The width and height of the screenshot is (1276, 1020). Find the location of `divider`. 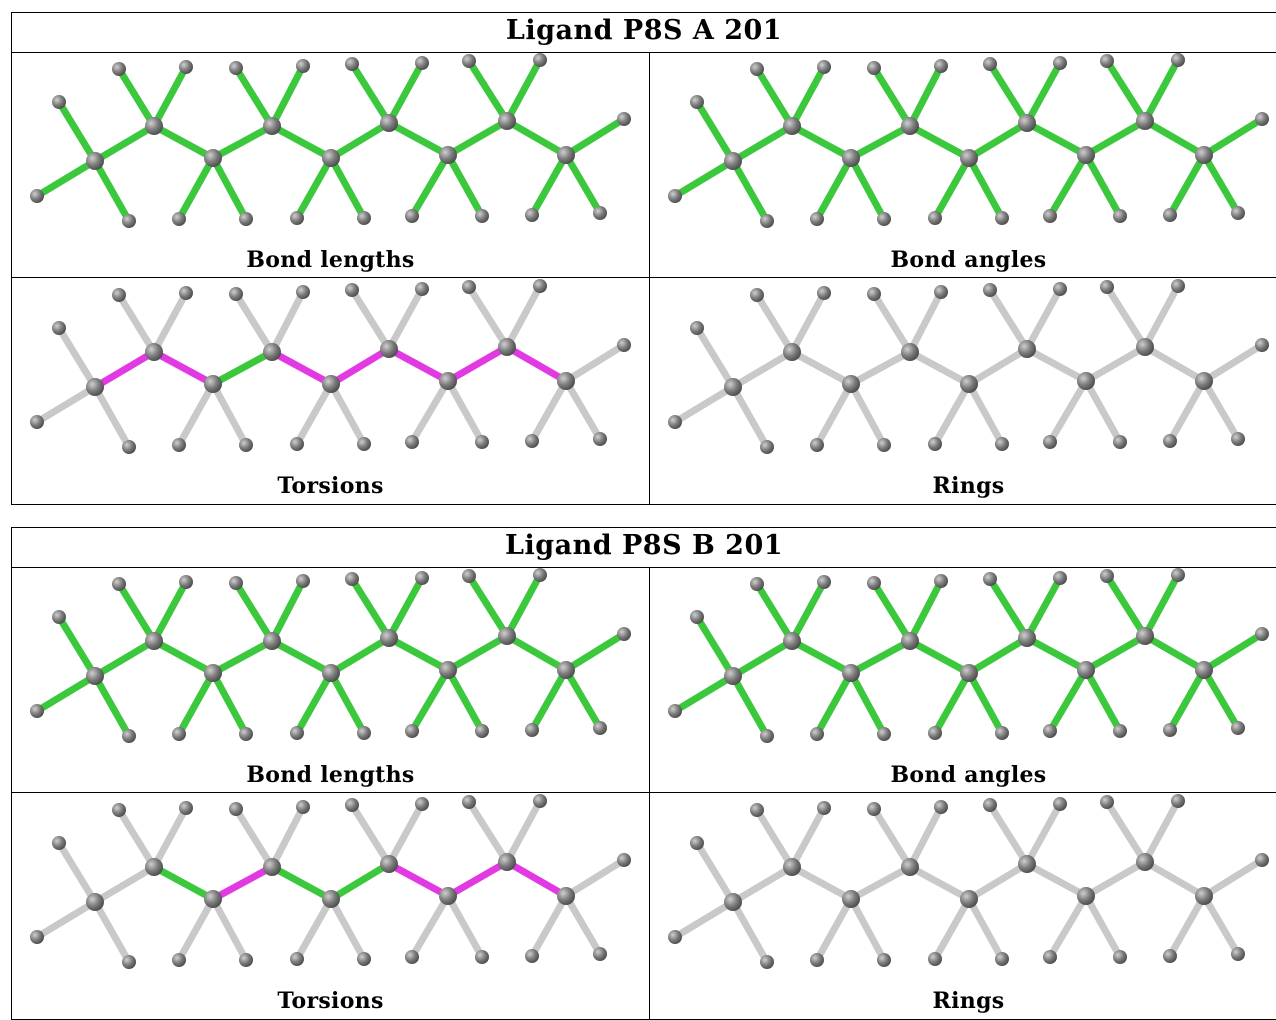

divider is located at coordinates (649, 793).